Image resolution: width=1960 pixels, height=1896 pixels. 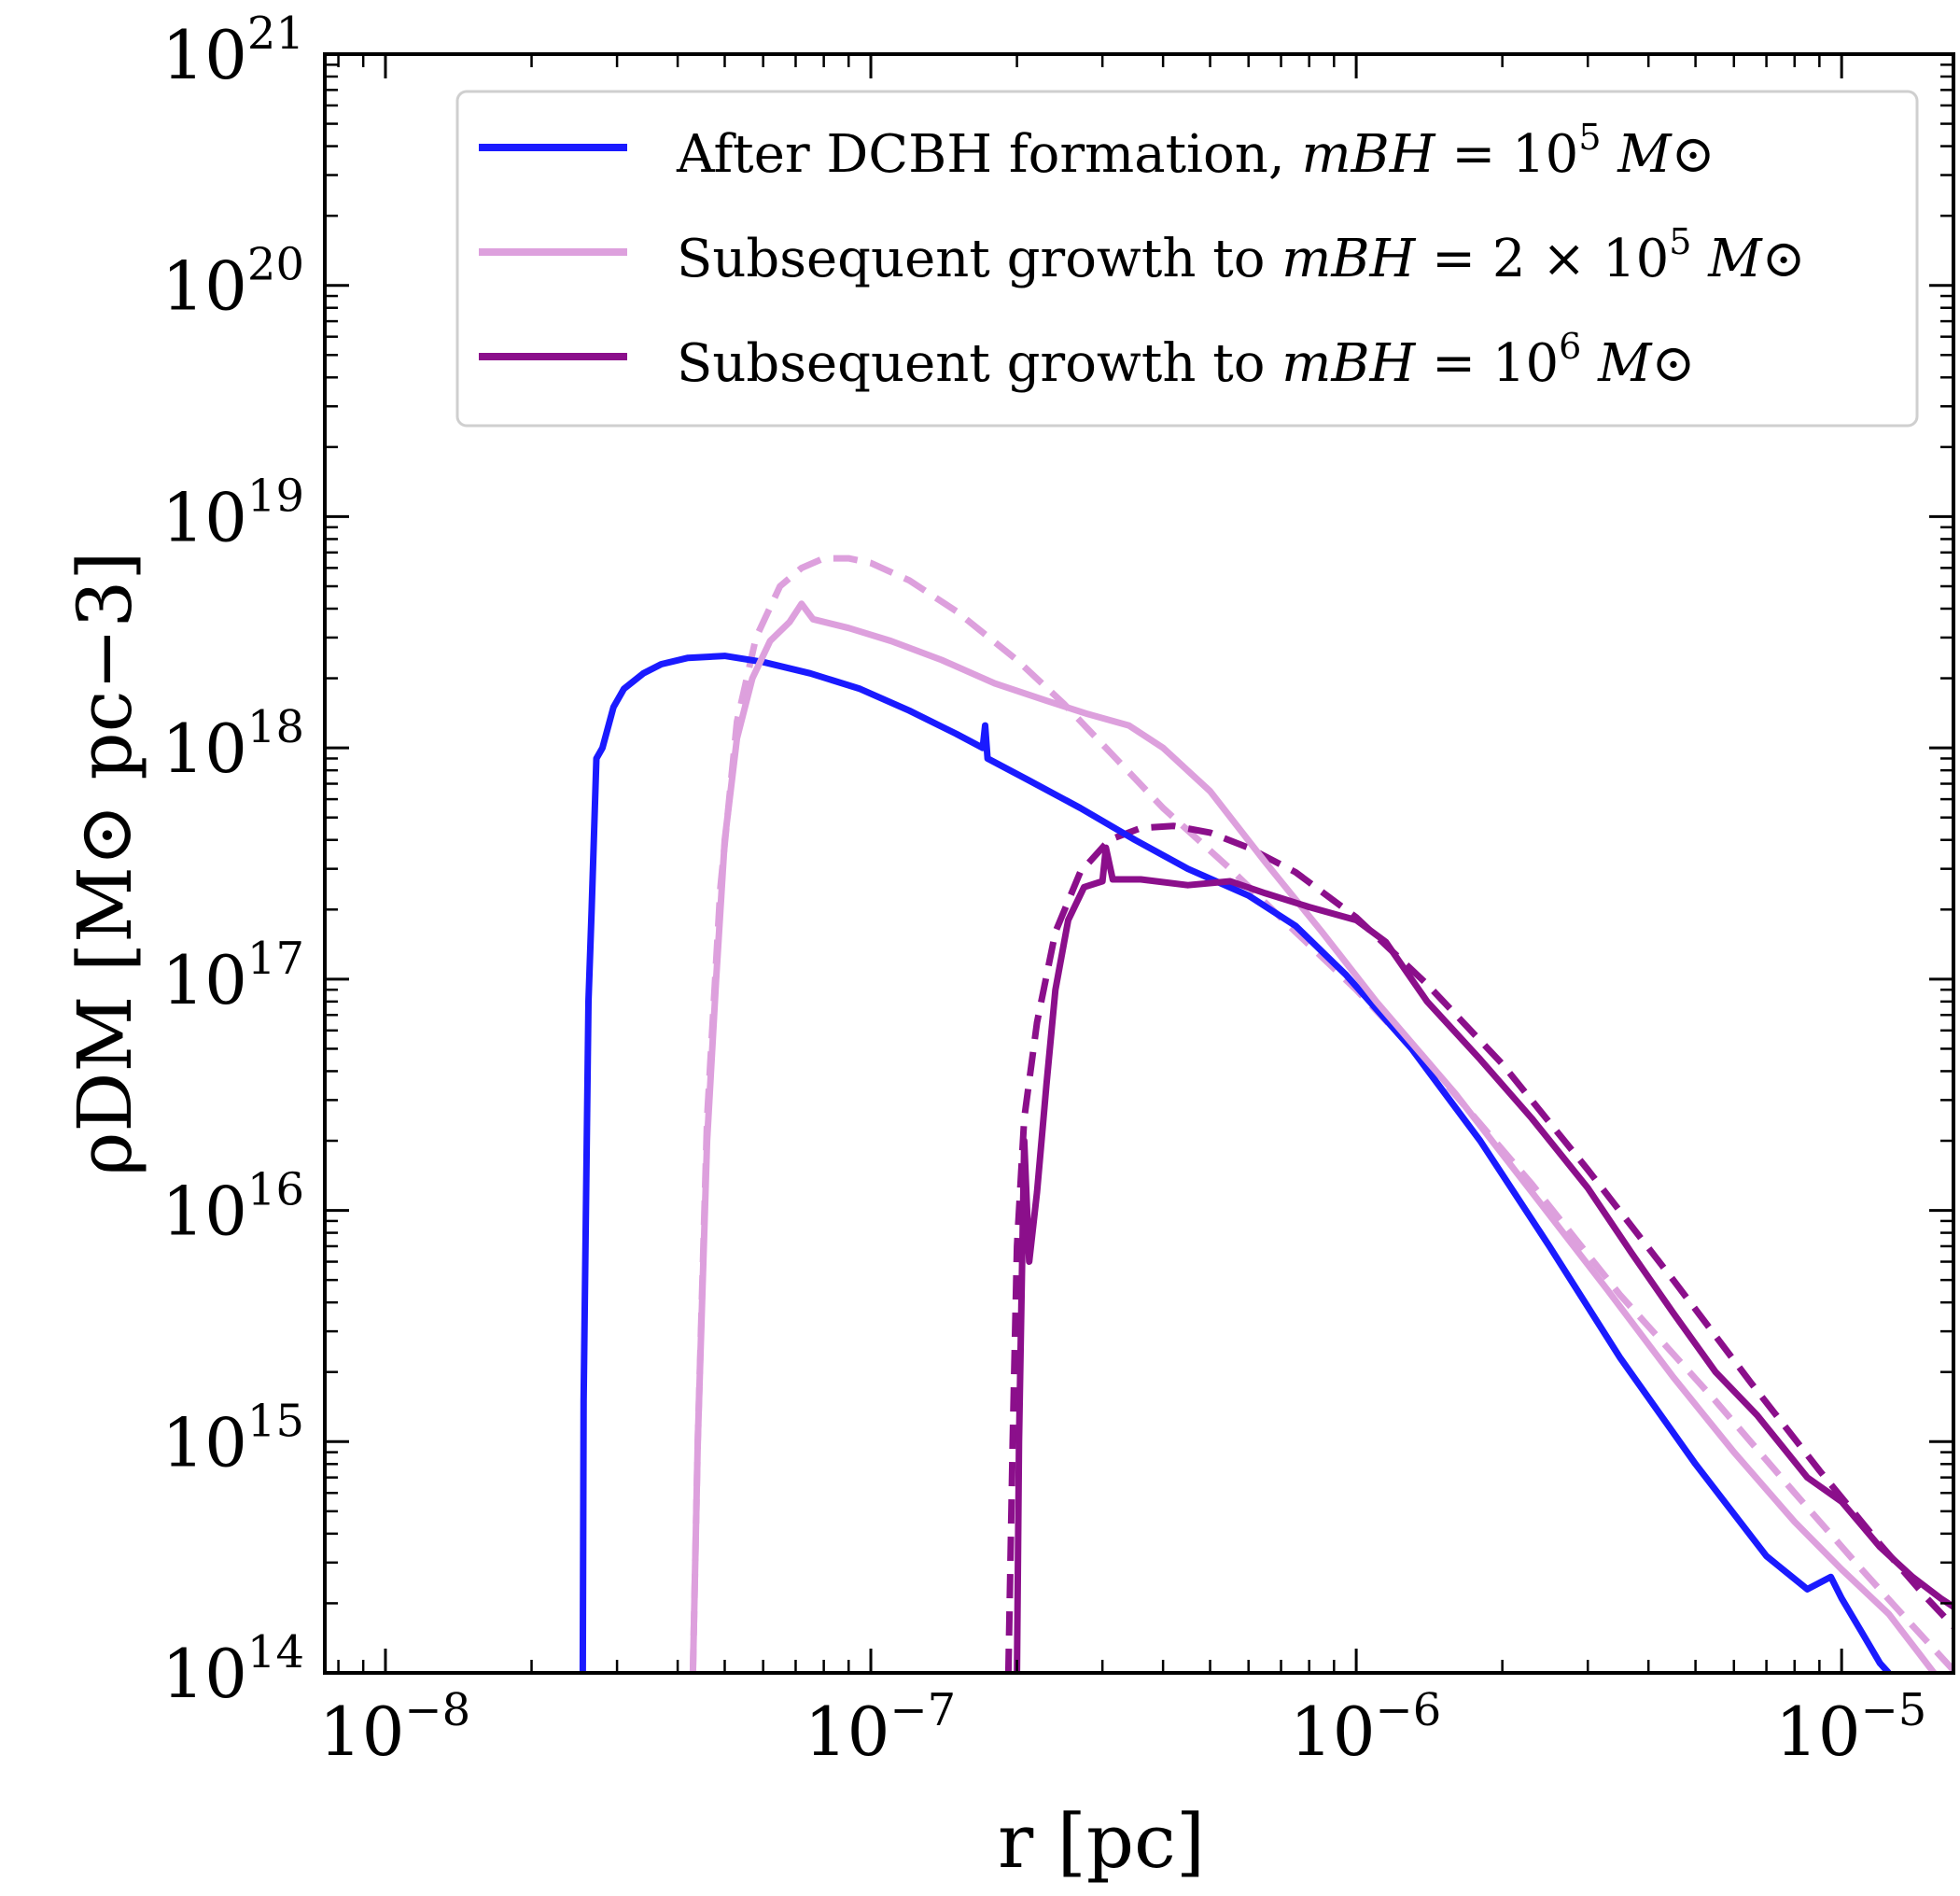 I want to click on y-tick-label: 1017, so click(x=232, y=976).